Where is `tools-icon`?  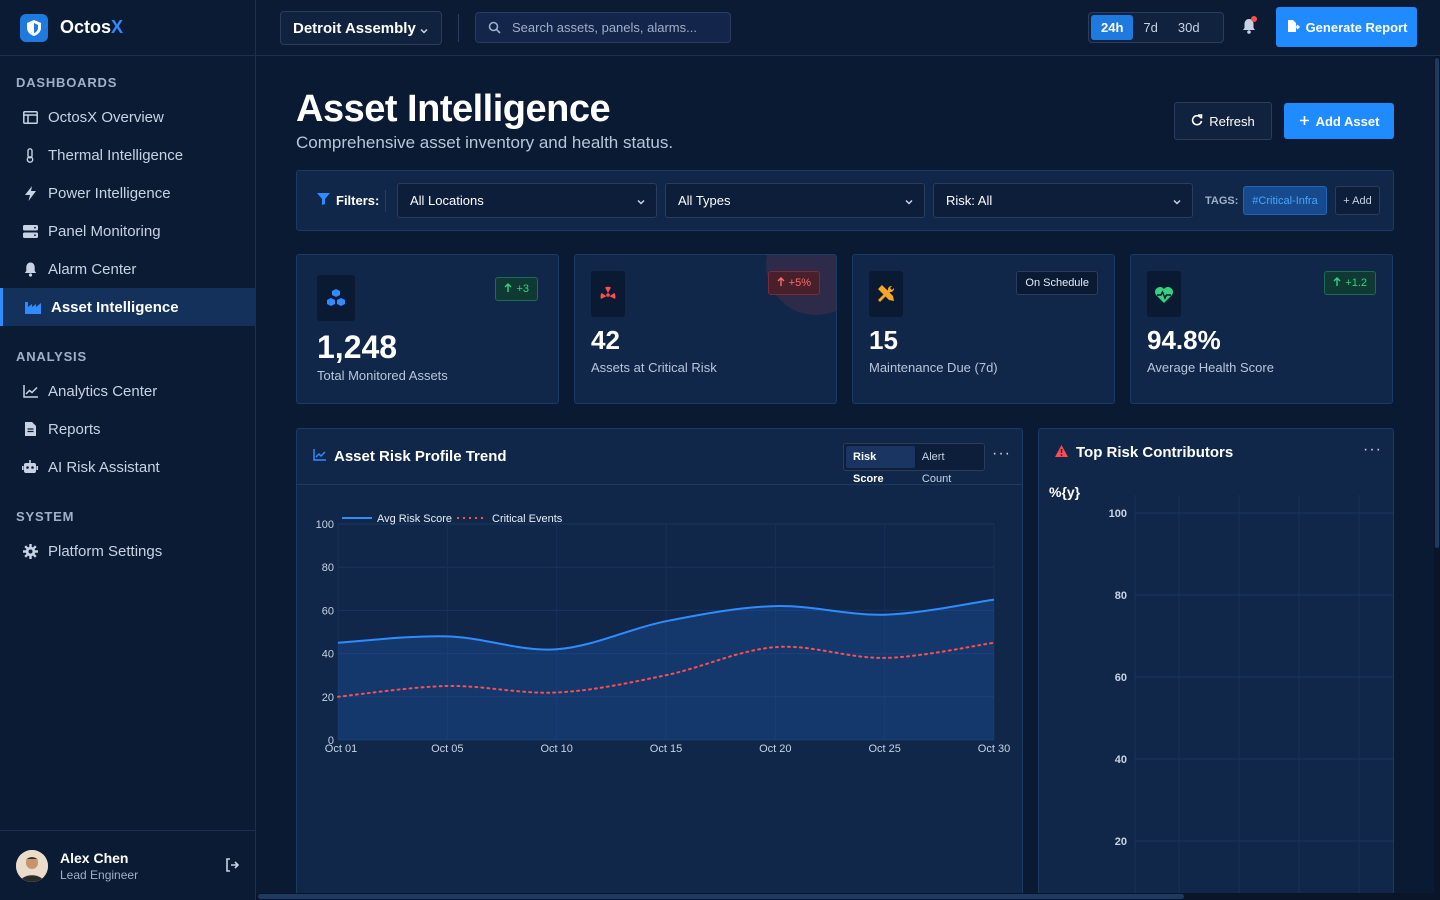
tools-icon is located at coordinates (886, 294).